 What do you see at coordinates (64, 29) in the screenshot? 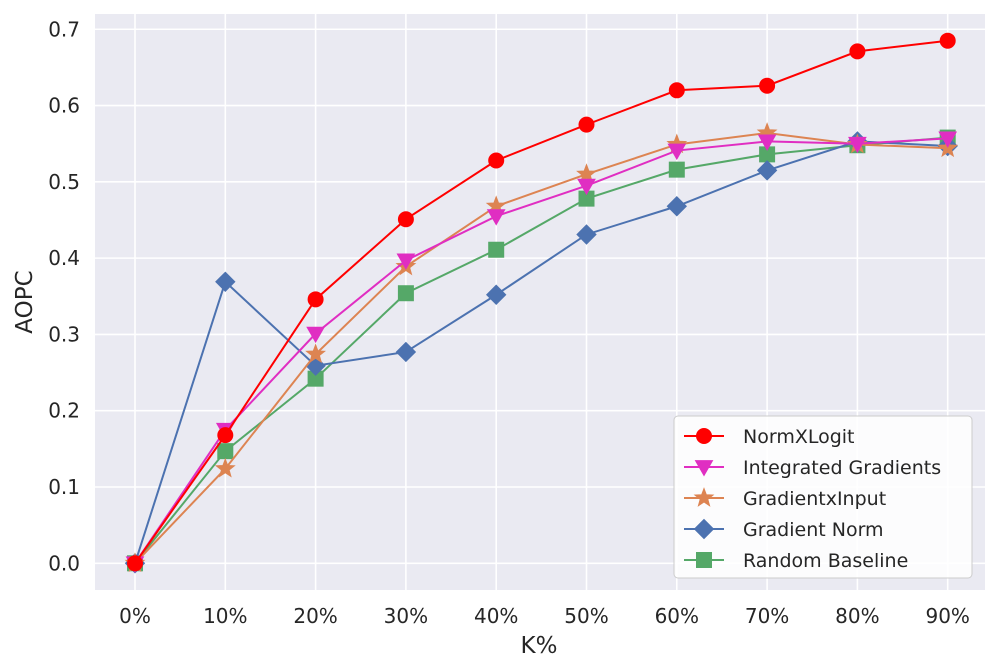
I see `y-tick-label: 0.7` at bounding box center [64, 29].